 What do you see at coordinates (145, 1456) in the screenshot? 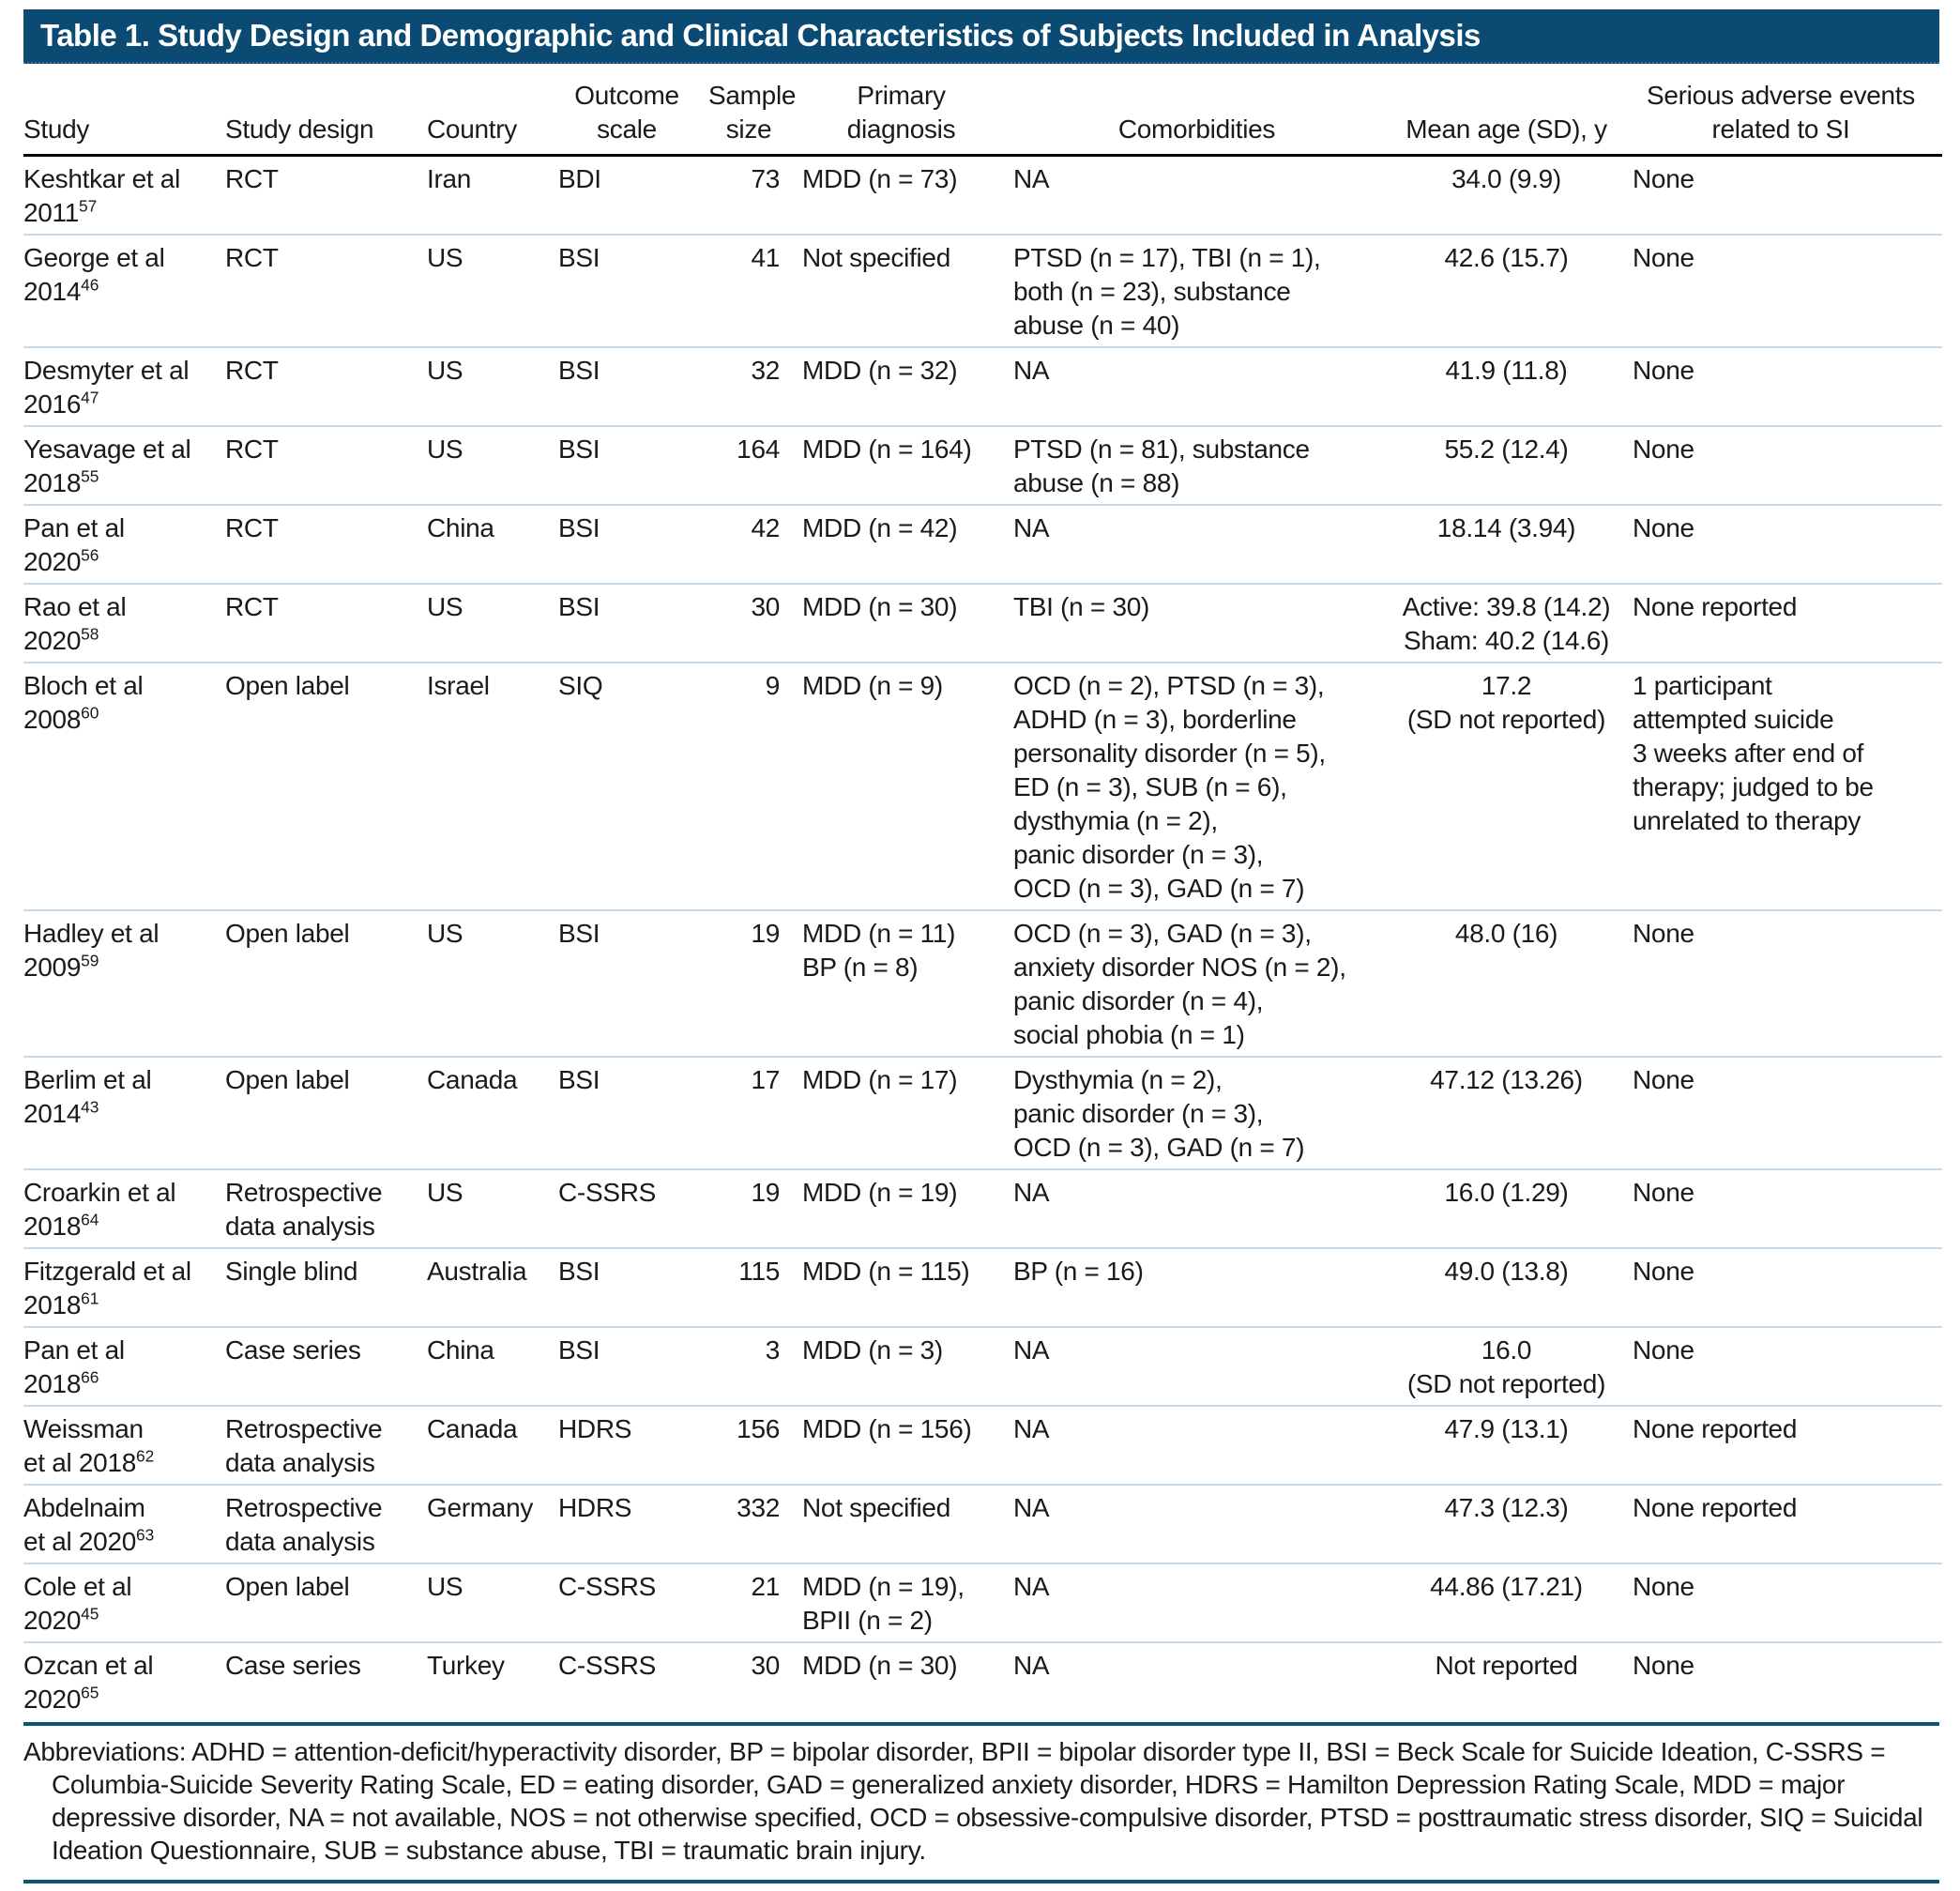
I see `reference-superscript: 62` at bounding box center [145, 1456].